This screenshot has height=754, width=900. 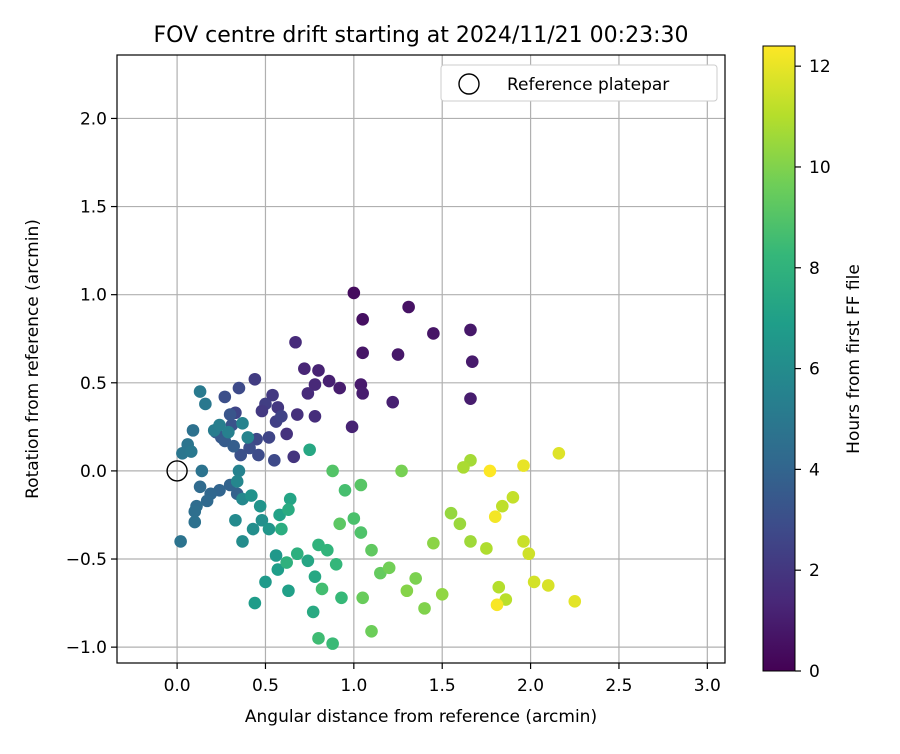 What do you see at coordinates (814, 470) in the screenshot?
I see `colorbar-tick-label: 4` at bounding box center [814, 470].